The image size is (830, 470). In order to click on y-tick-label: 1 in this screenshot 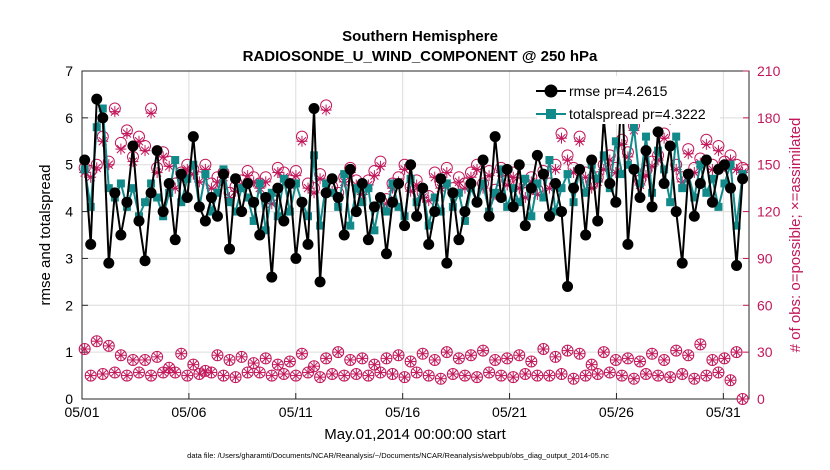, I will do `click(69, 352)`.